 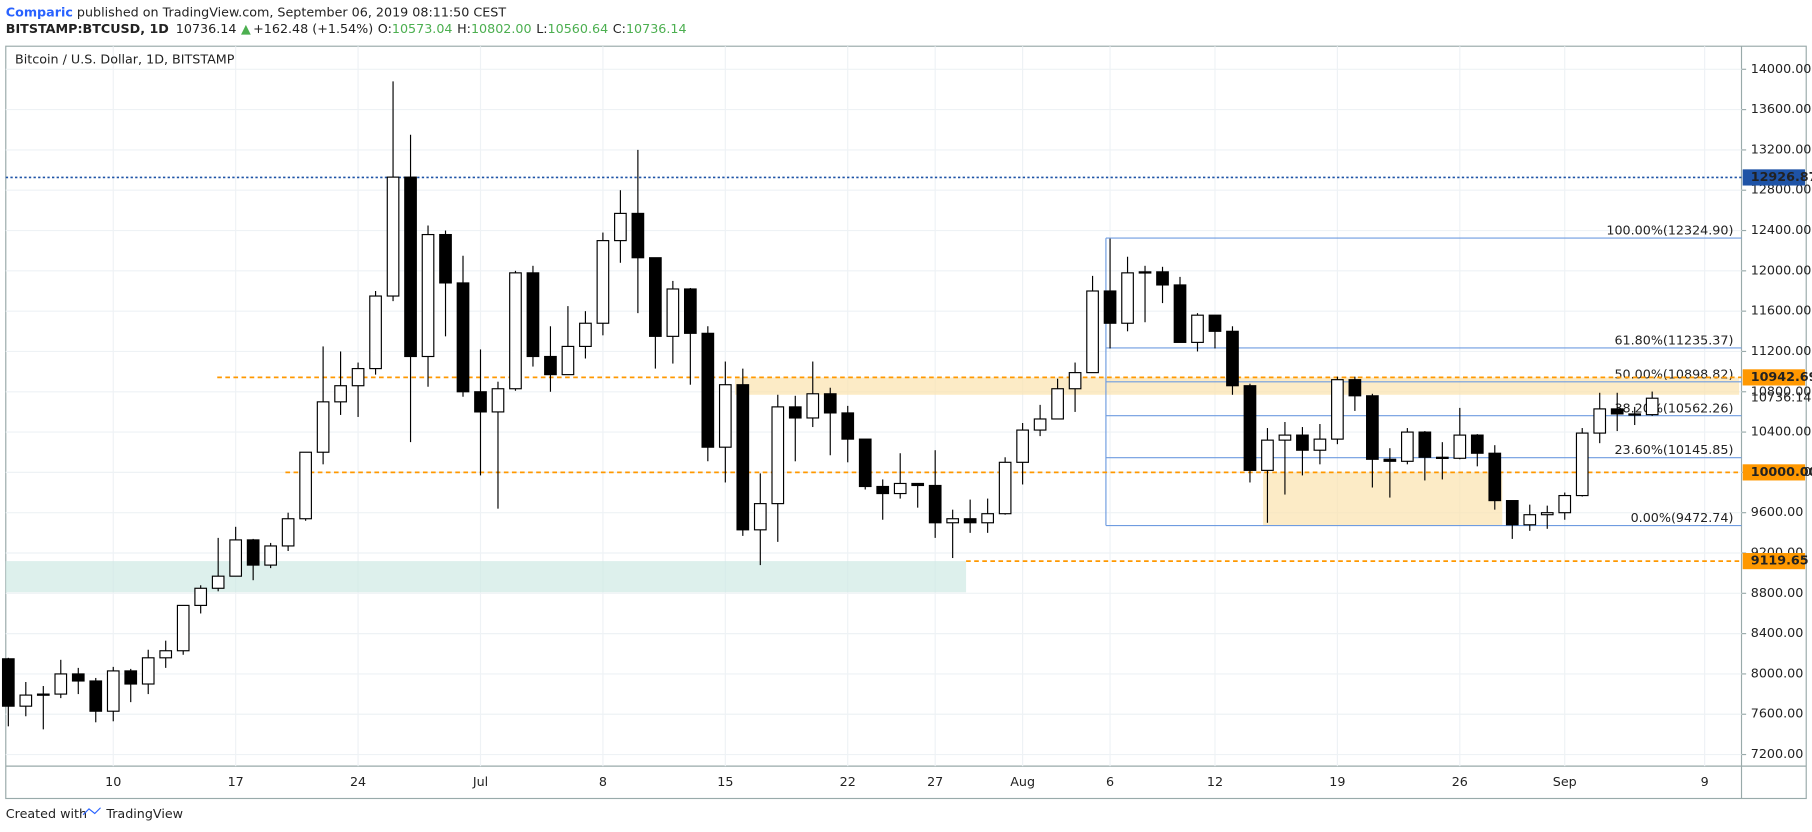 I want to click on fib-label: 50.00%(10898.82), so click(x=1673, y=373).